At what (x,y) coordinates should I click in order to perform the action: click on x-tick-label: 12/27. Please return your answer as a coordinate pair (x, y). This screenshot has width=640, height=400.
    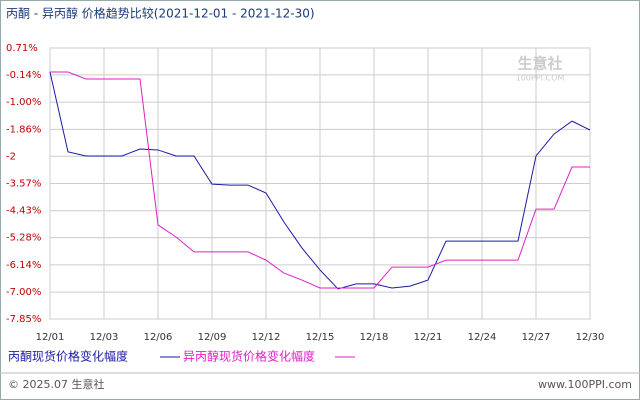
    Looking at the image, I should click on (536, 337).